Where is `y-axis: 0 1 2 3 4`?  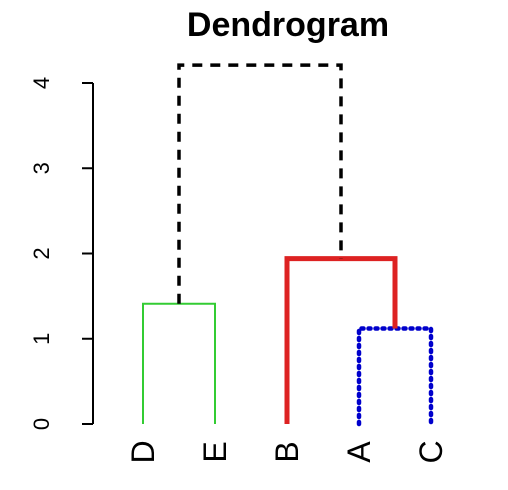 y-axis: 0 1 2 3 4 is located at coordinates (61, 253).